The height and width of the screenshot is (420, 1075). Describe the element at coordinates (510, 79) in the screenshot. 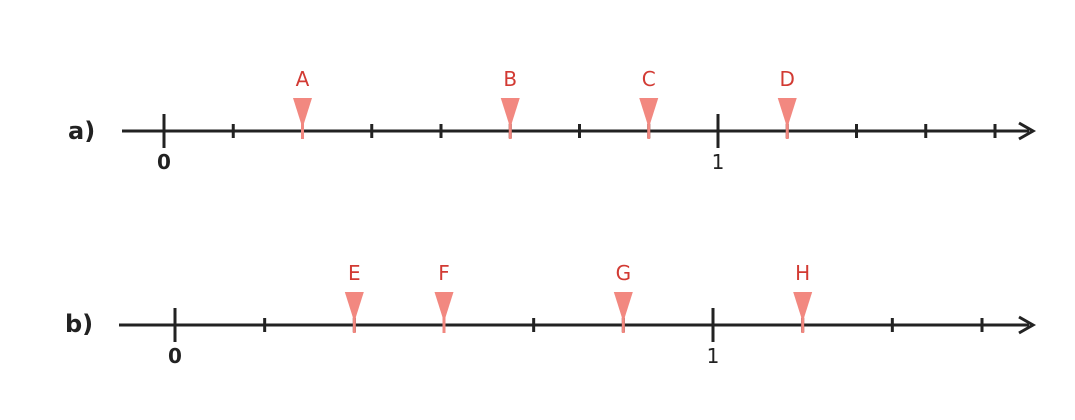

I see `marker-label-b: B` at that location.